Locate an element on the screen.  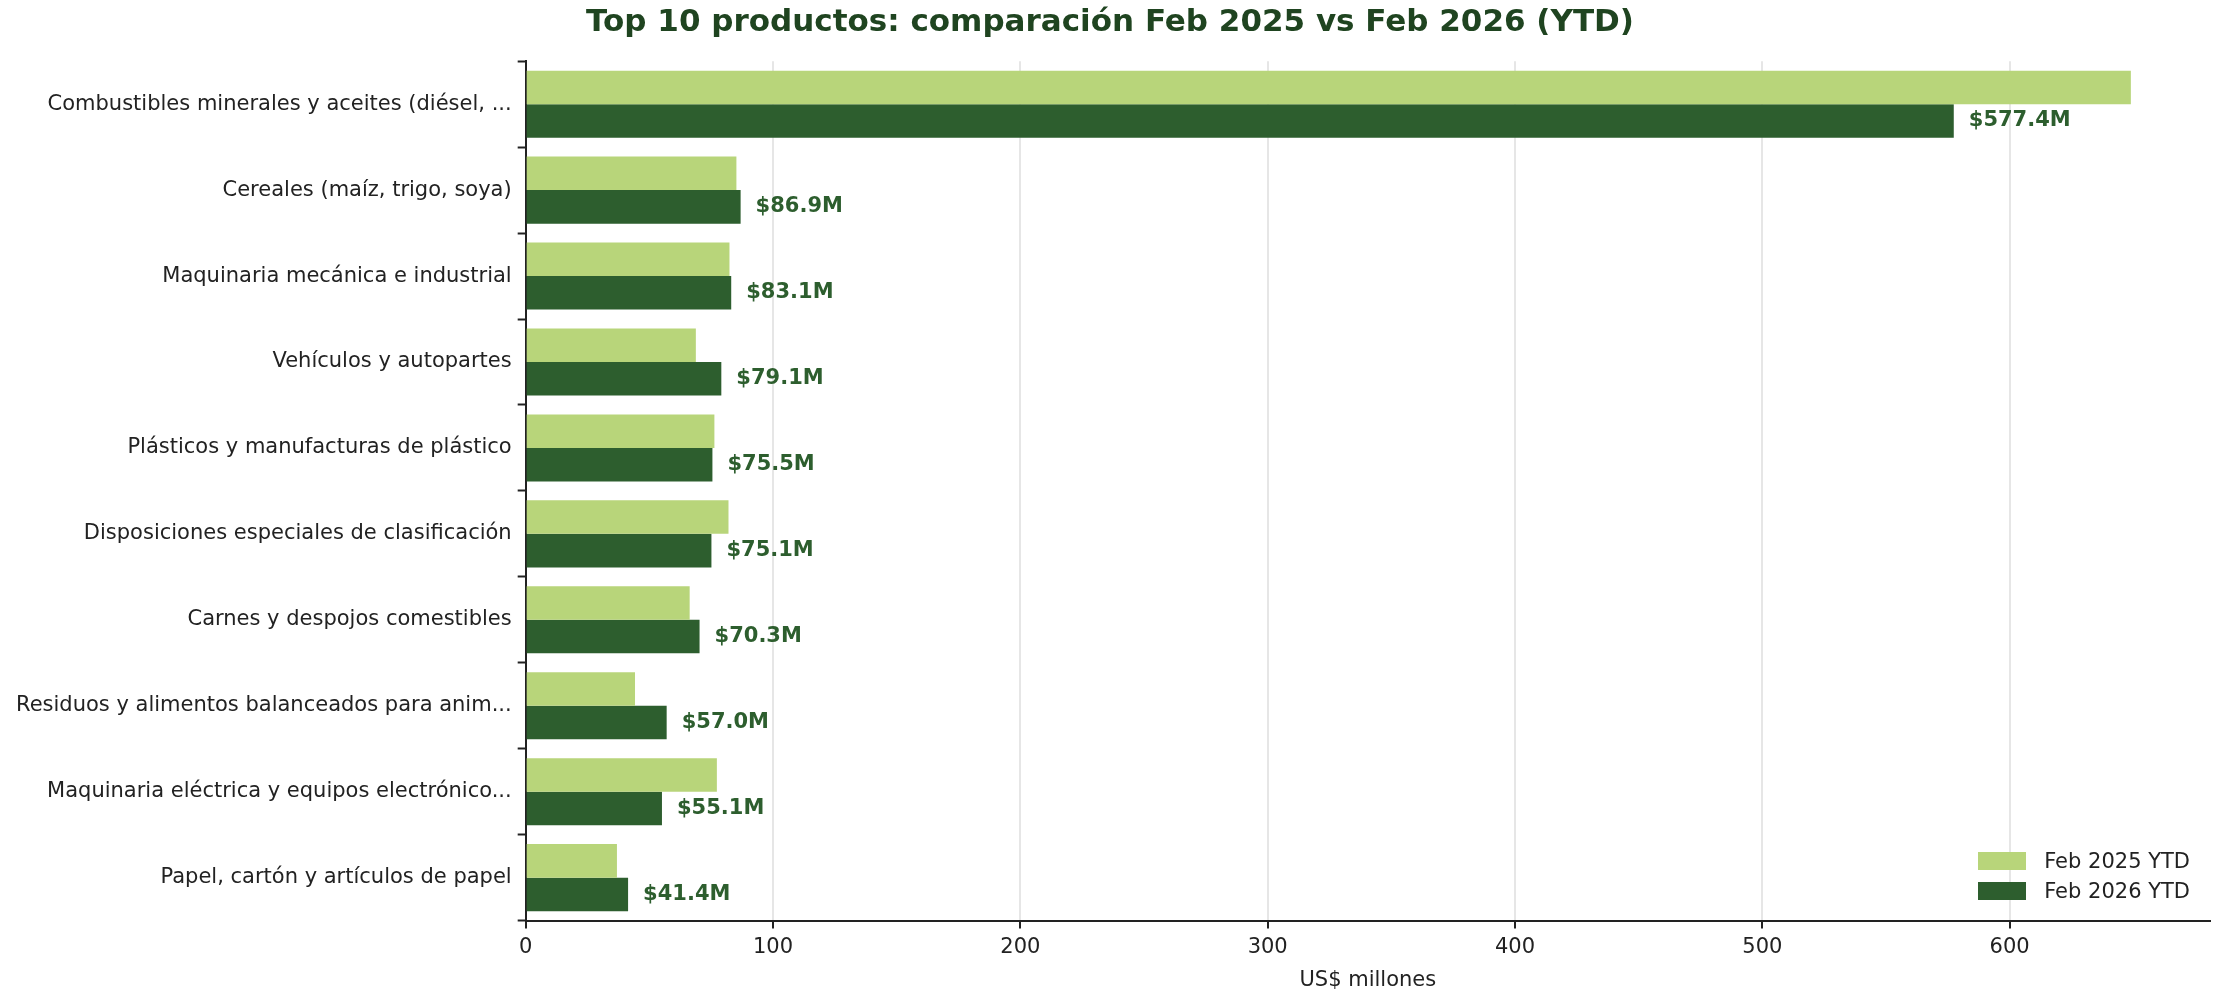
x-tick-label: 500 is located at coordinates (1762, 945).